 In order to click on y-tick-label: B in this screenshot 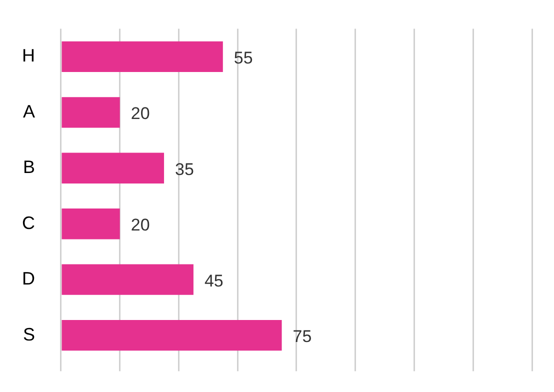, I will do `click(28, 167)`.